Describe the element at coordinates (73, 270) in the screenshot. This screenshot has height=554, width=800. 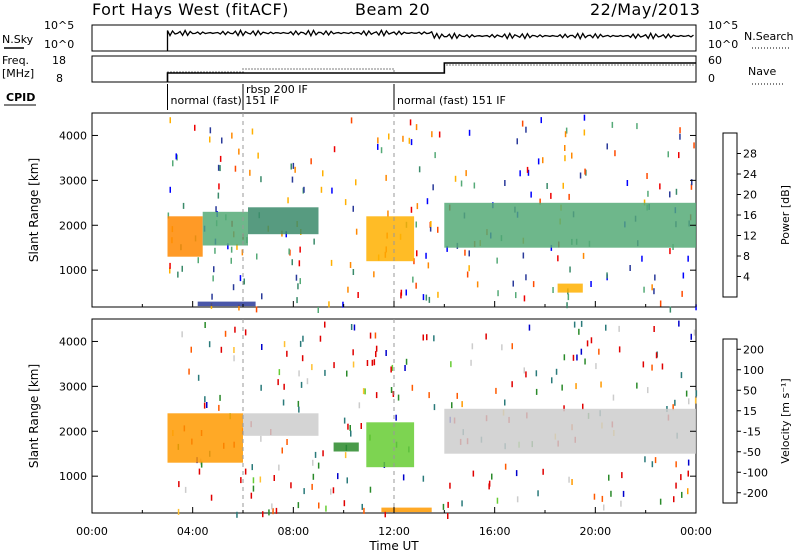
I see `y-tick-label: 1000` at that location.